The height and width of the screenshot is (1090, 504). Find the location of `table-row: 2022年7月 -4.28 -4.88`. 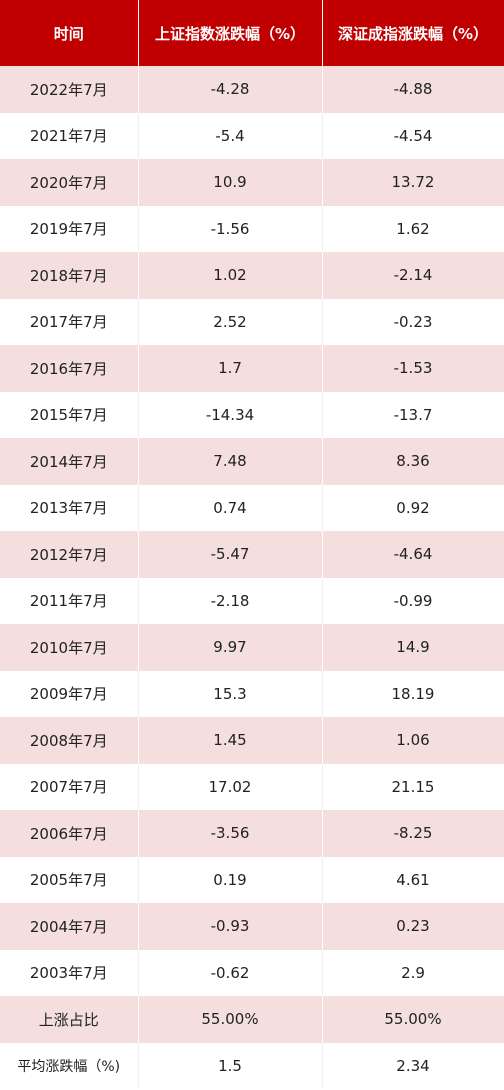

table-row: 2022年7月 -4.28 -4.88 is located at coordinates (252, 89).